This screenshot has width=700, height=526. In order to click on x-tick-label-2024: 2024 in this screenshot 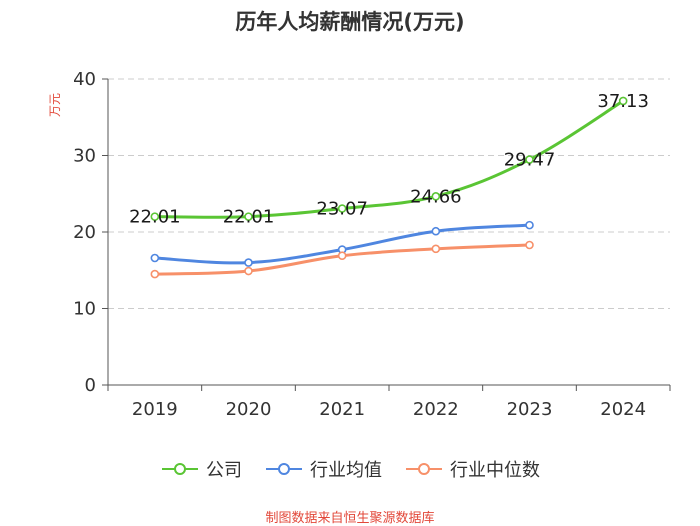, I will do `click(623, 409)`.